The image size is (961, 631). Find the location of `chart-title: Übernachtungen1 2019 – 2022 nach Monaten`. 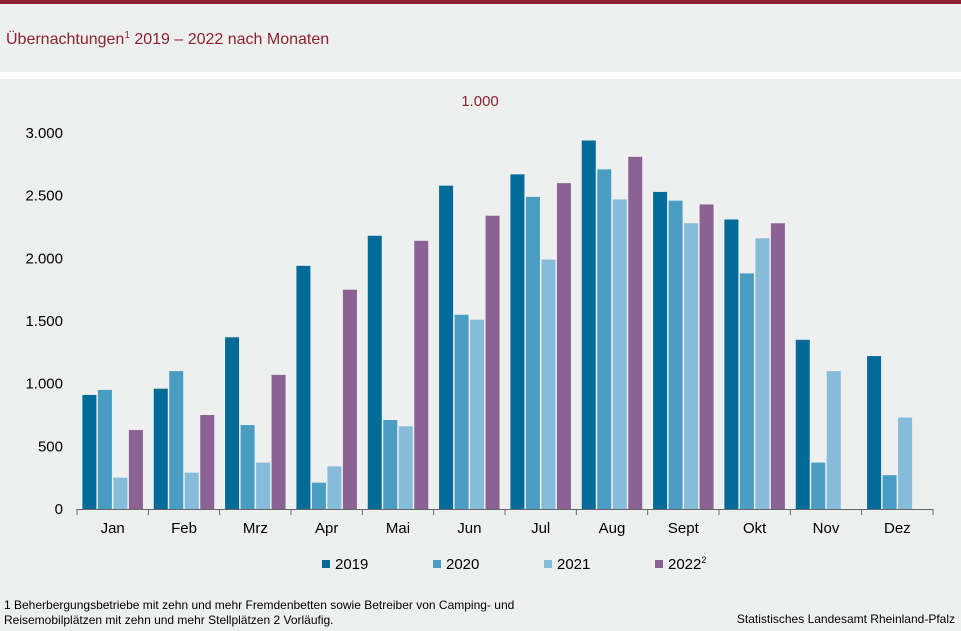

chart-title: Übernachtungen1 2019 – 2022 nach Monaten is located at coordinates (168, 39).